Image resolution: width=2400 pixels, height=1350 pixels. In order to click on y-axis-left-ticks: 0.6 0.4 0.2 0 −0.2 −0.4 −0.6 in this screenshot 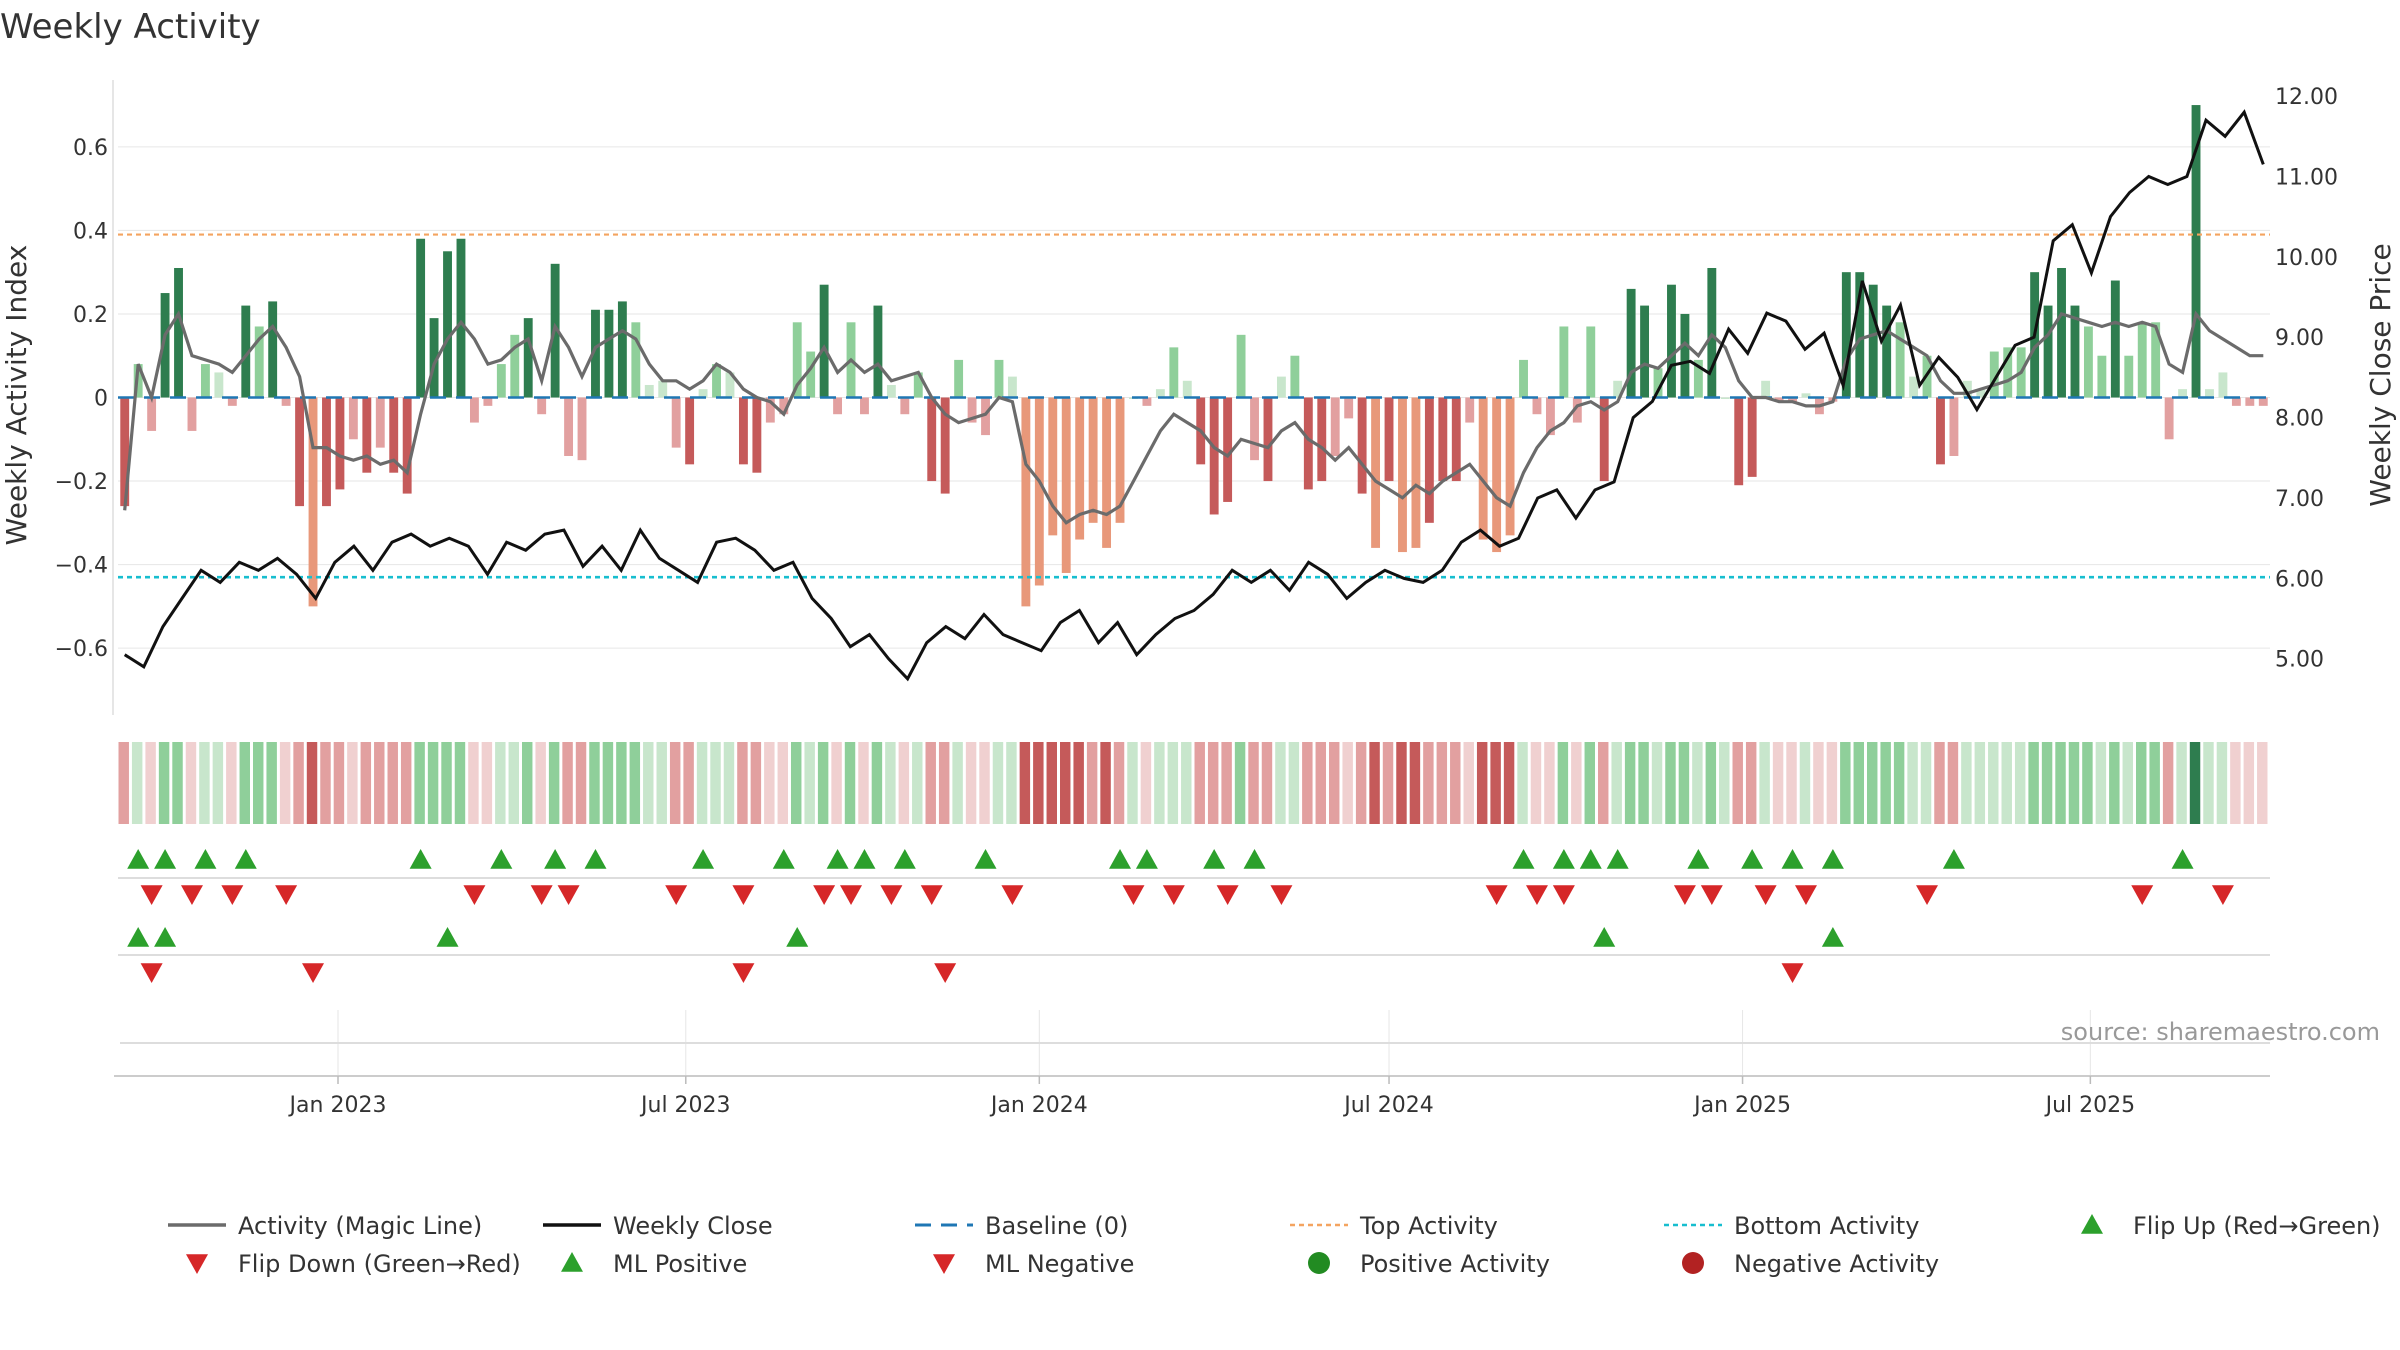, I will do `click(81, 399)`.